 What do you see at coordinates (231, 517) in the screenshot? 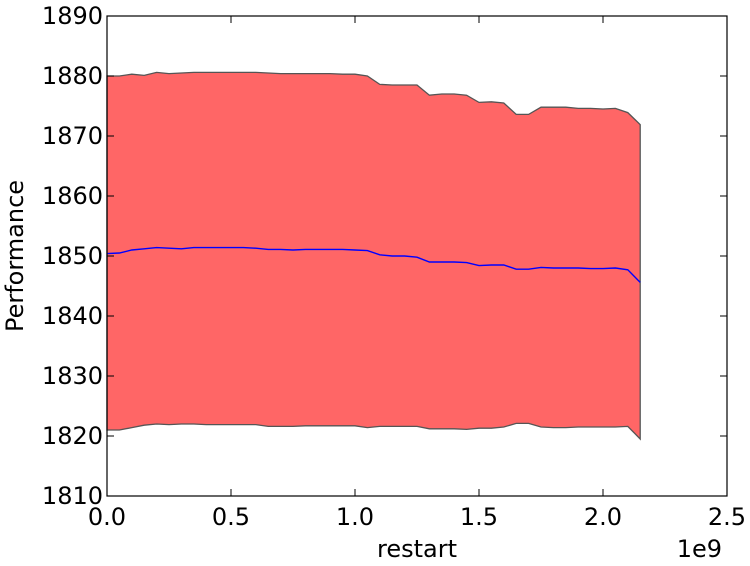
I see `x-tick-label: 0.5` at bounding box center [231, 517].